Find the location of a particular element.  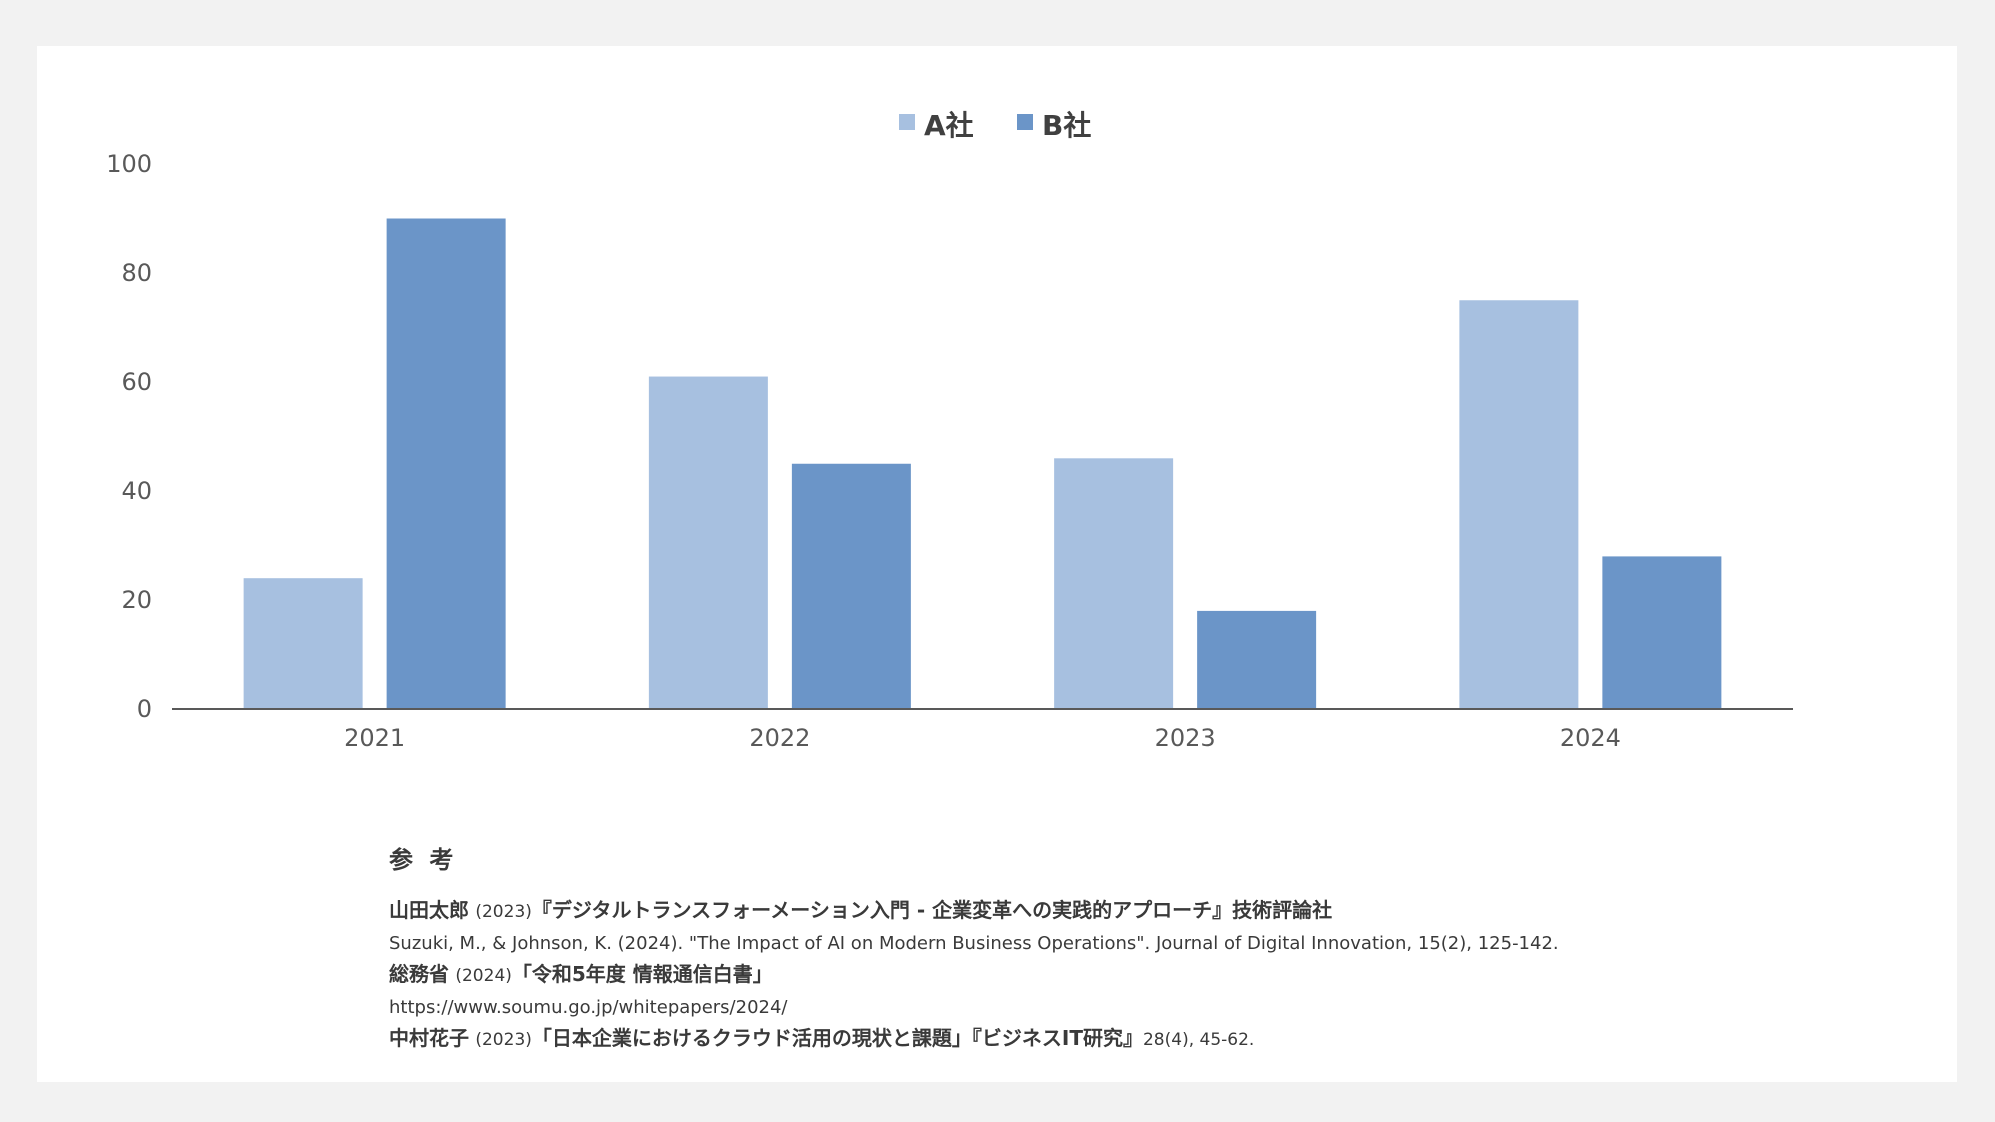

legend-label: A社 is located at coordinates (949, 125).